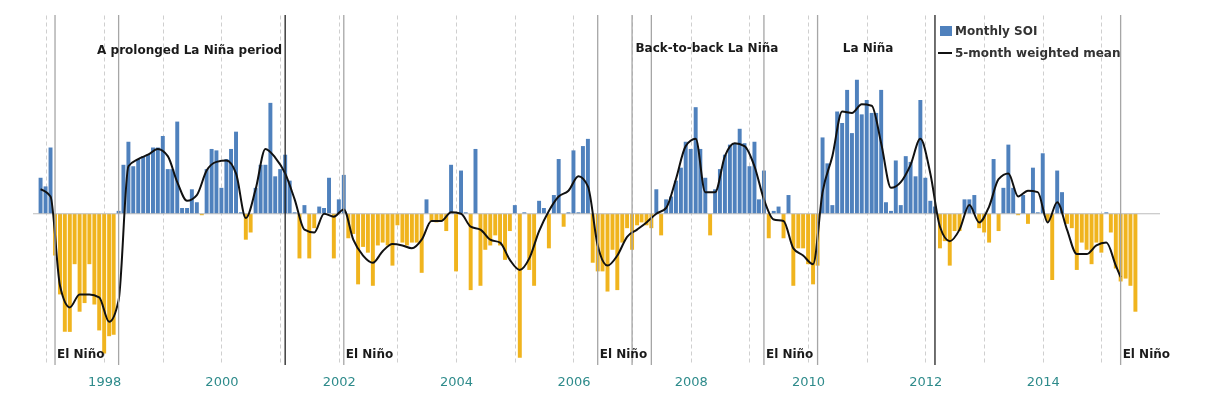  Describe the element at coordinates (1038, 53) in the screenshot. I see `legend-label: 5-month weighted mean` at that location.